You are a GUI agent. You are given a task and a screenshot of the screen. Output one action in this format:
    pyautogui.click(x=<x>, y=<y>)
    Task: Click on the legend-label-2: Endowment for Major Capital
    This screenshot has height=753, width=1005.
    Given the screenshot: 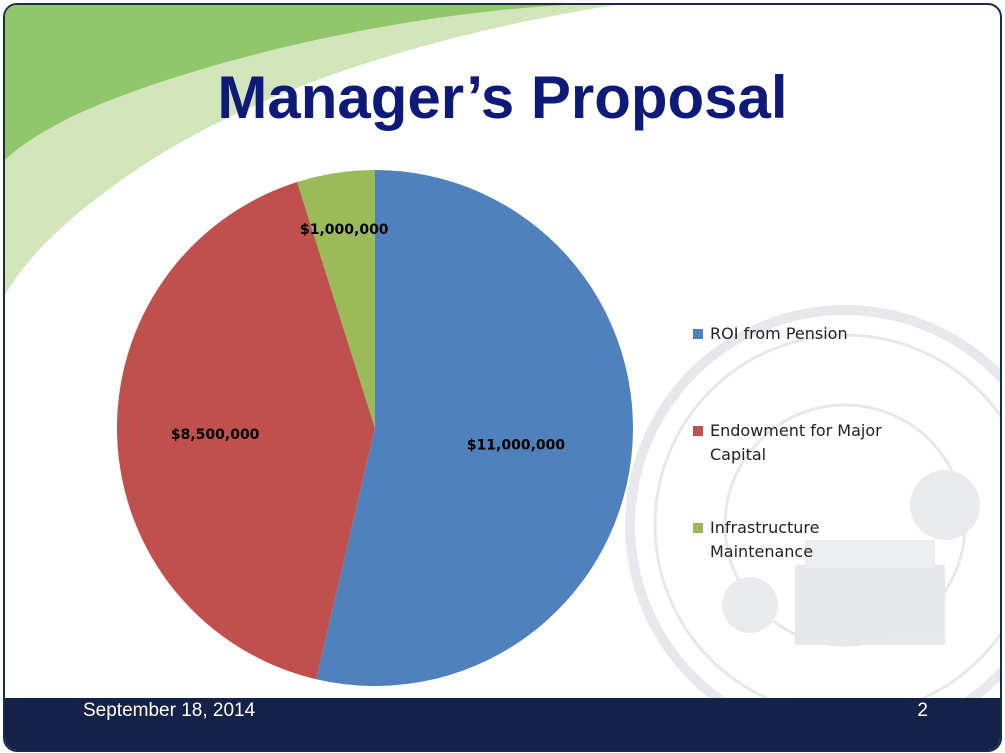 What is the action you would take?
    pyautogui.click(x=796, y=442)
    